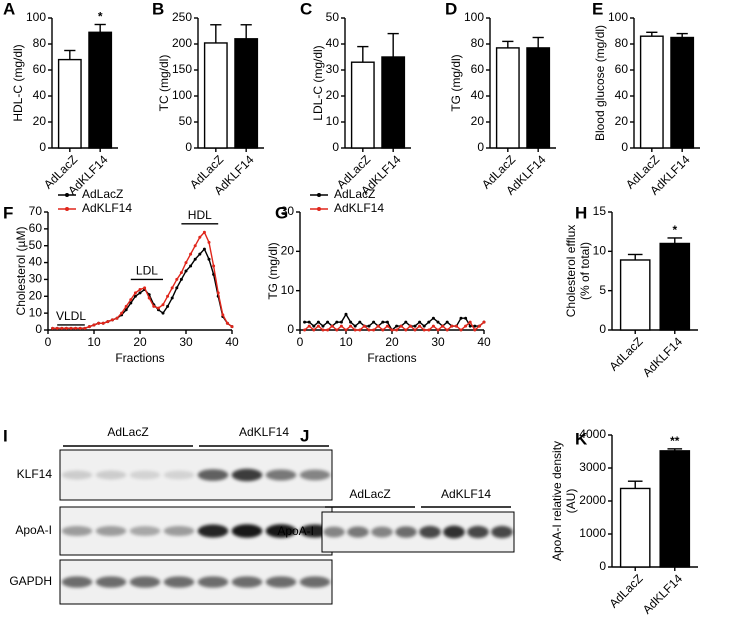  What do you see at coordinates (318, 82) in the screenshot?
I see `y-axis-label: LDL-C (mg/dl)` at bounding box center [318, 82].